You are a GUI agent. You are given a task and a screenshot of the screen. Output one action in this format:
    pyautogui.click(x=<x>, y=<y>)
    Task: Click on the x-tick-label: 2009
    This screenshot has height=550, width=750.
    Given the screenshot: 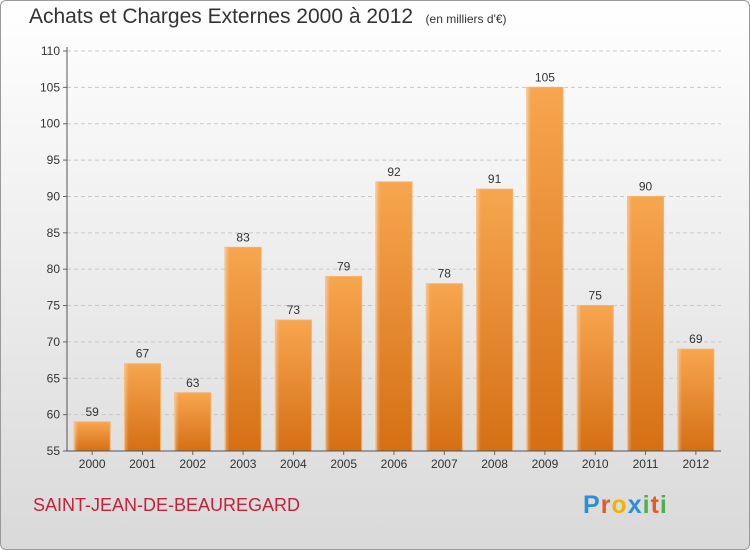 What is the action you would take?
    pyautogui.click(x=545, y=464)
    